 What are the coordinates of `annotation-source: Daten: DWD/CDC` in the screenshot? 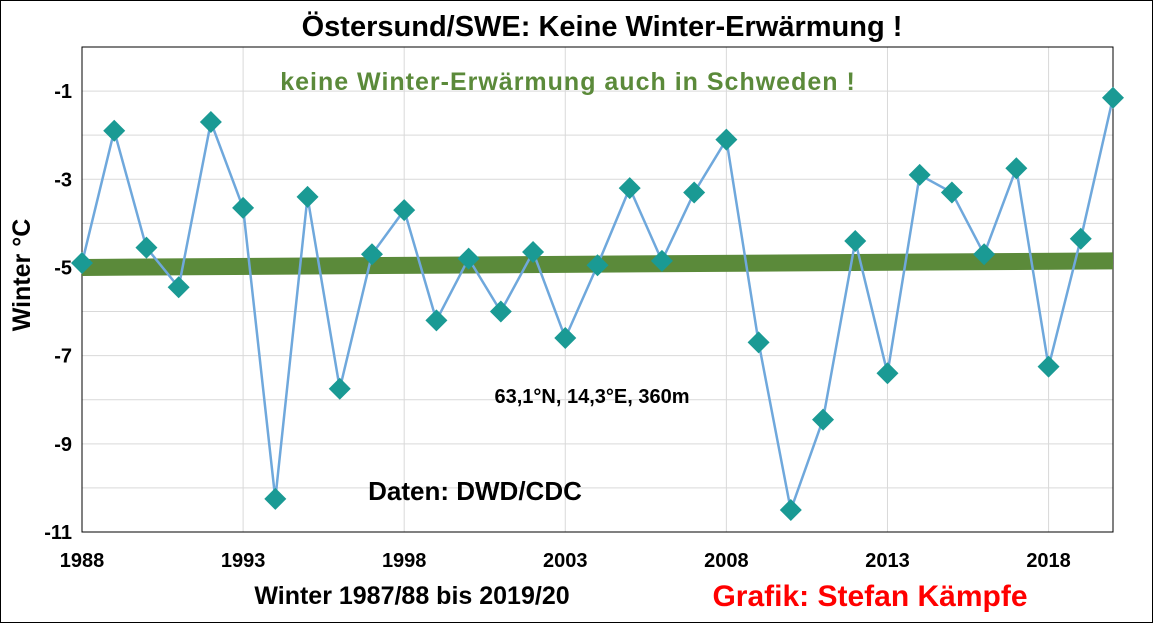 It's located at (475, 491).